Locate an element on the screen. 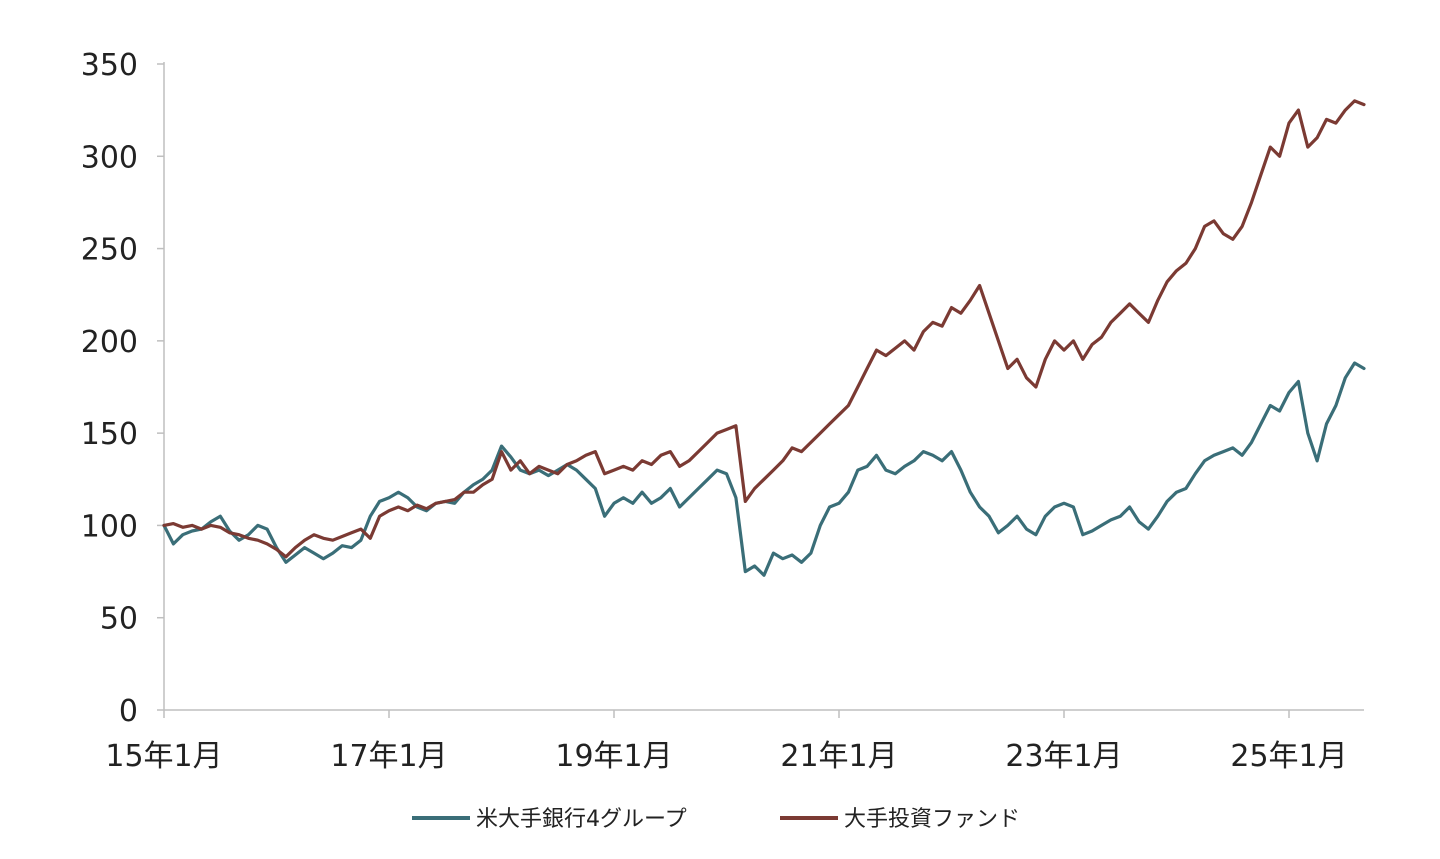 This screenshot has width=1440, height=859. x-tick-label: 23年1月 is located at coordinates (1063, 756).